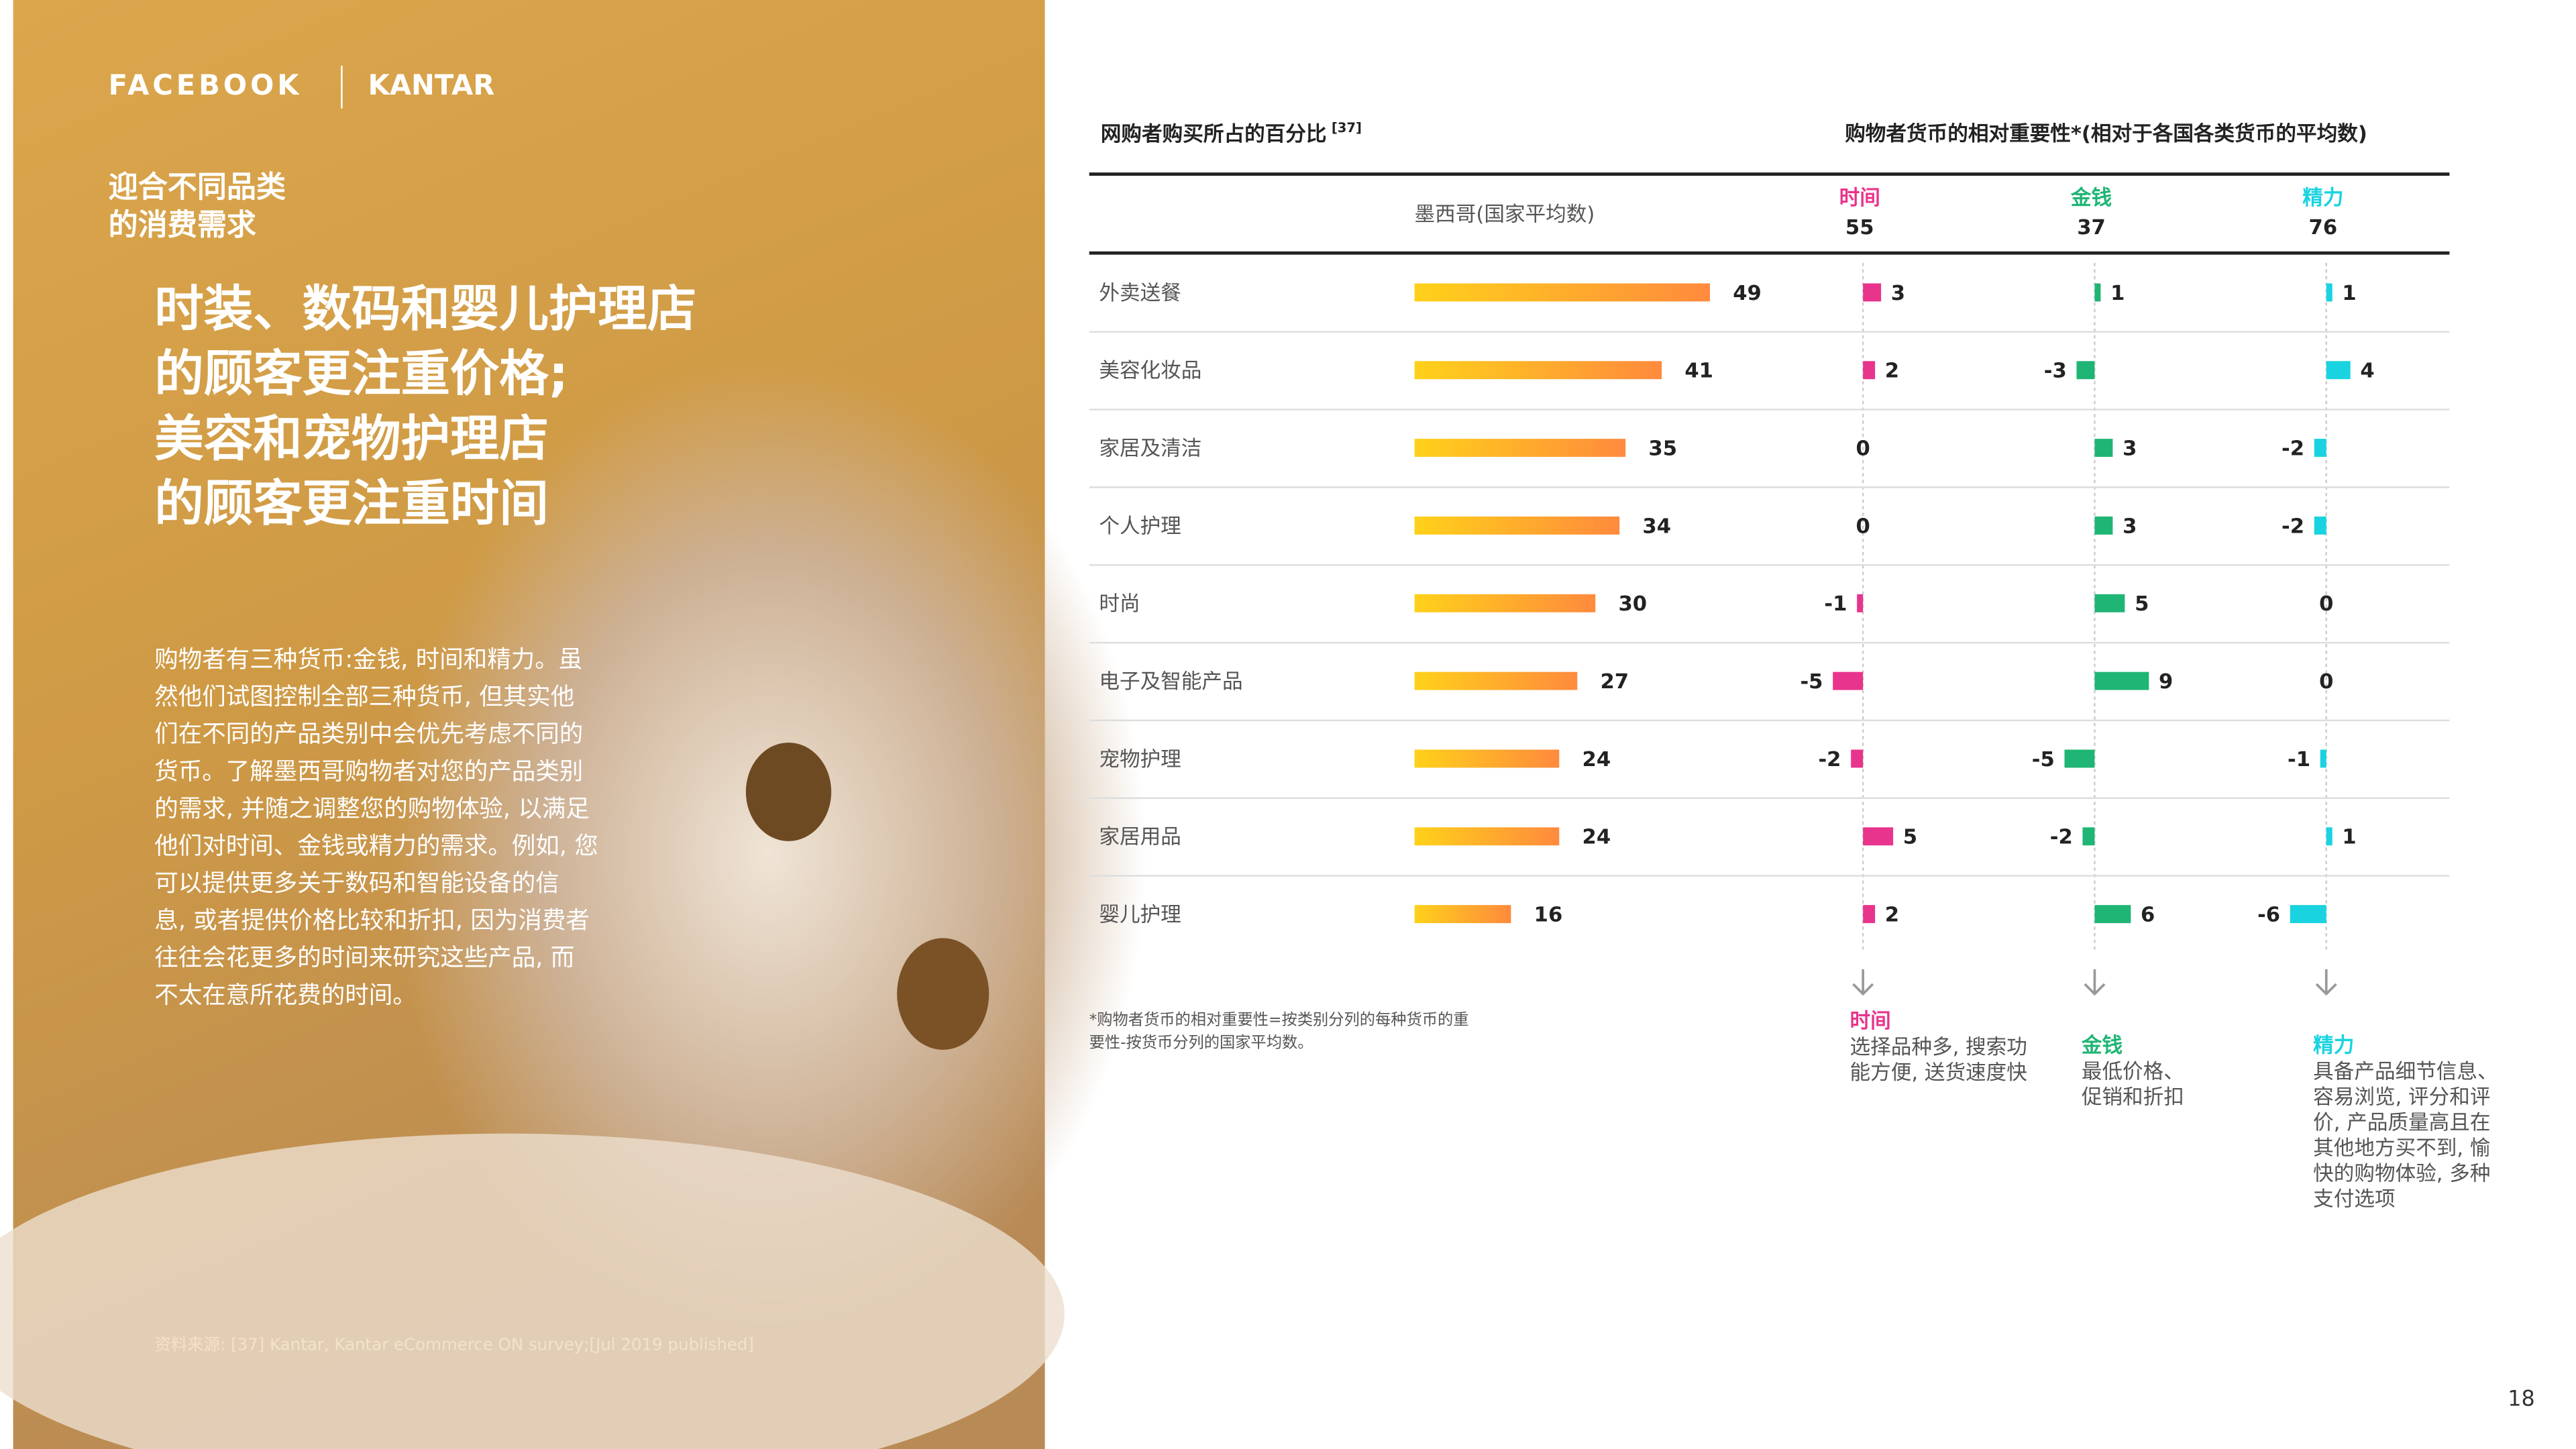  Describe the element at coordinates (368, 771) in the screenshot. I see `body-text: 货币。了解墨西哥购物者对您的产品类别` at that location.